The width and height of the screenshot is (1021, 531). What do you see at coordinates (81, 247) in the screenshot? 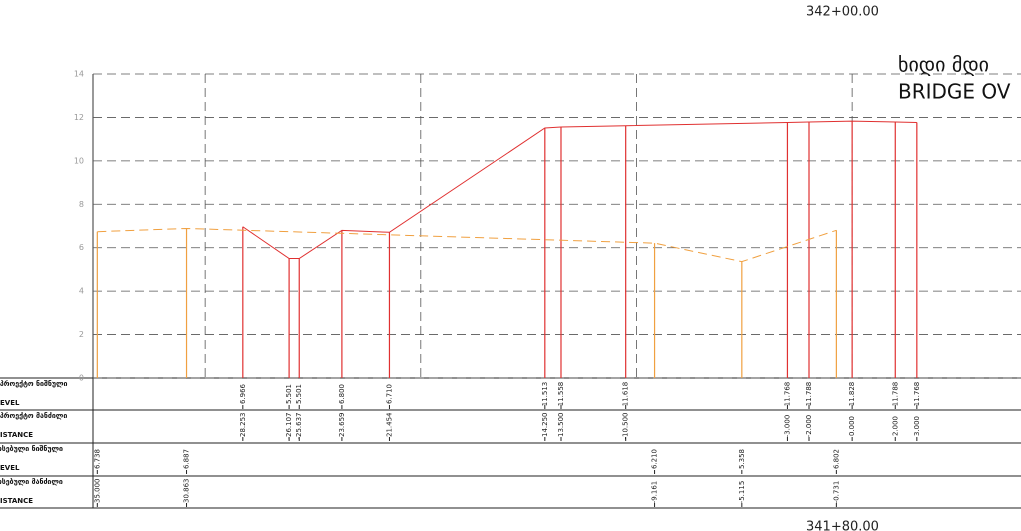
I see `y-tick-label: 6` at bounding box center [81, 247].